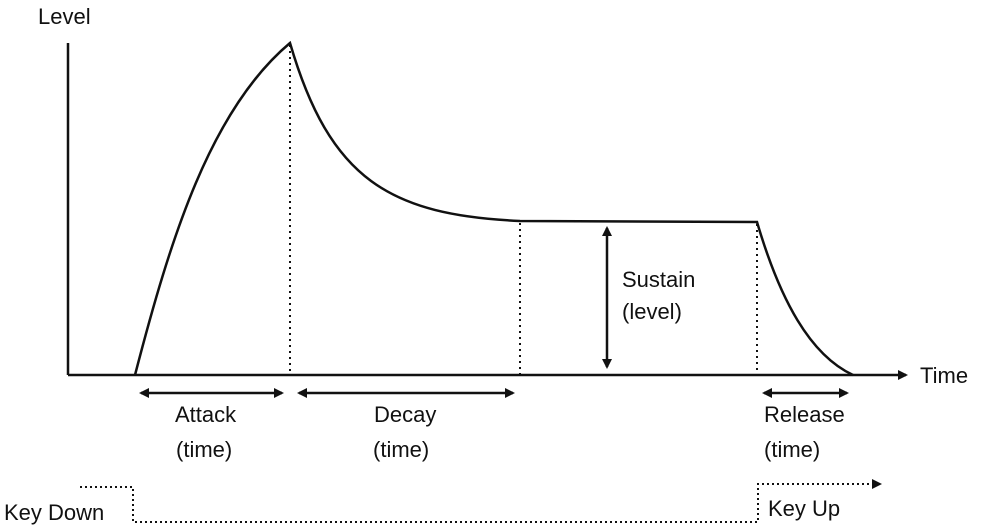  I want to click on release-label-line1: Release, so click(804, 414).